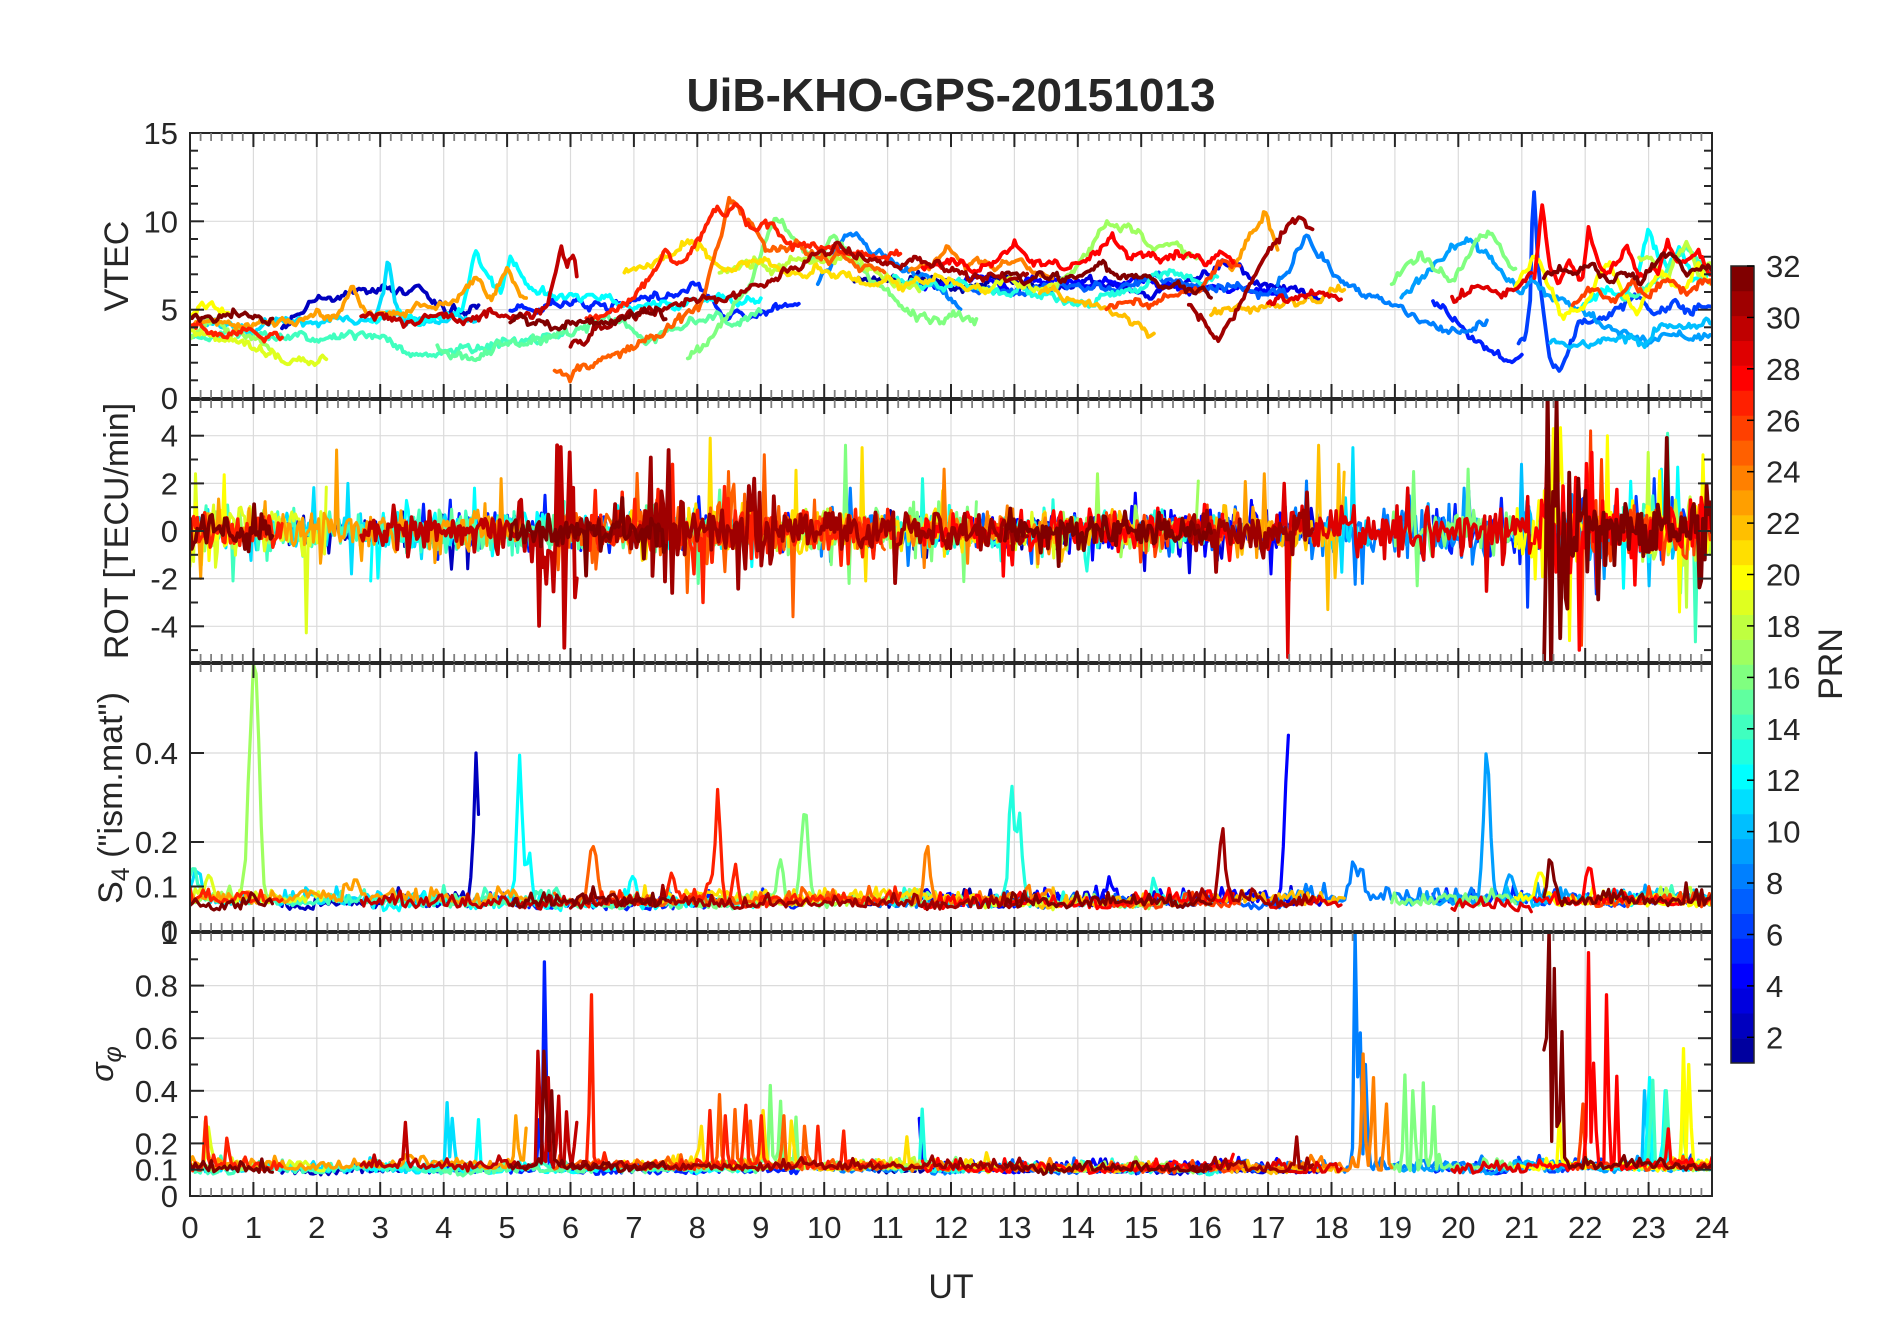 Image resolution: width=1902 pixels, height=1330 pixels. What do you see at coordinates (164, 579) in the screenshot?
I see `svg-text: -2` at bounding box center [164, 579].